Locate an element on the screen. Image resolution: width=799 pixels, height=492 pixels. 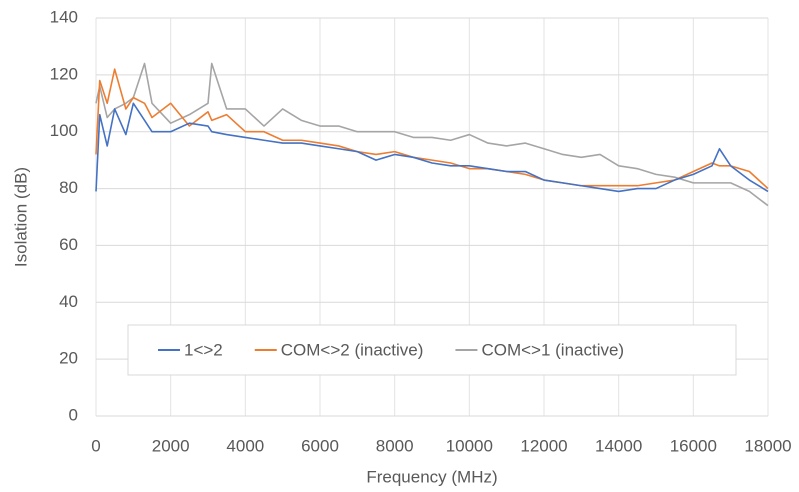
x-tick-label: 14000 is located at coordinates (618, 445).